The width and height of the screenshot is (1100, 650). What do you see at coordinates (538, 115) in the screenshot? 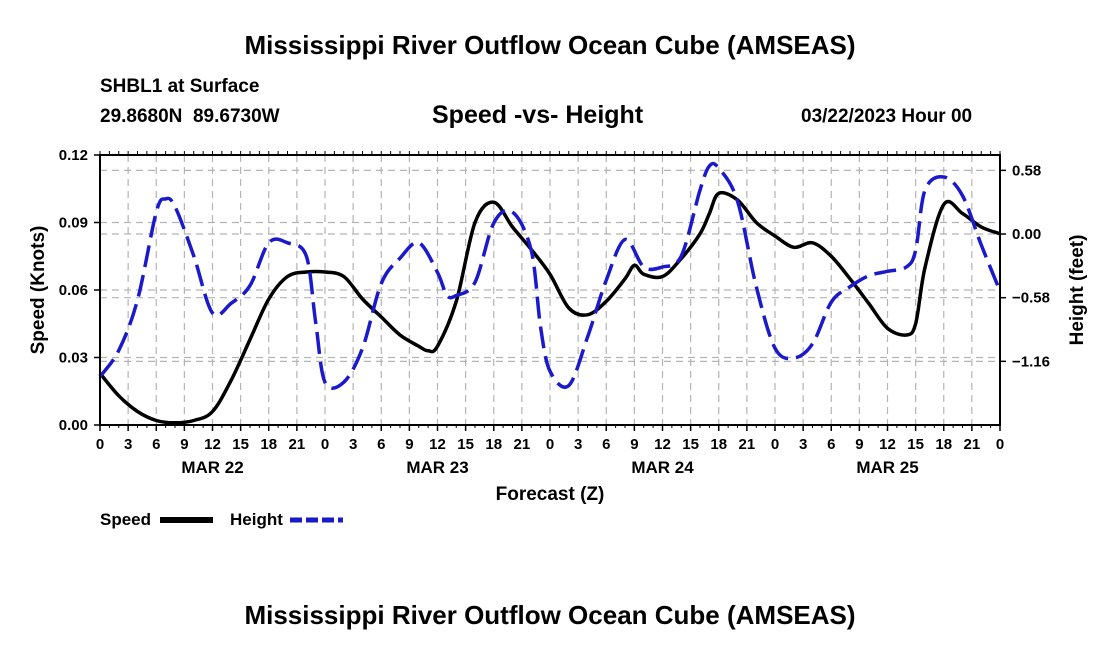
I see `chart-subtitle: Speed -vs- Height` at bounding box center [538, 115].